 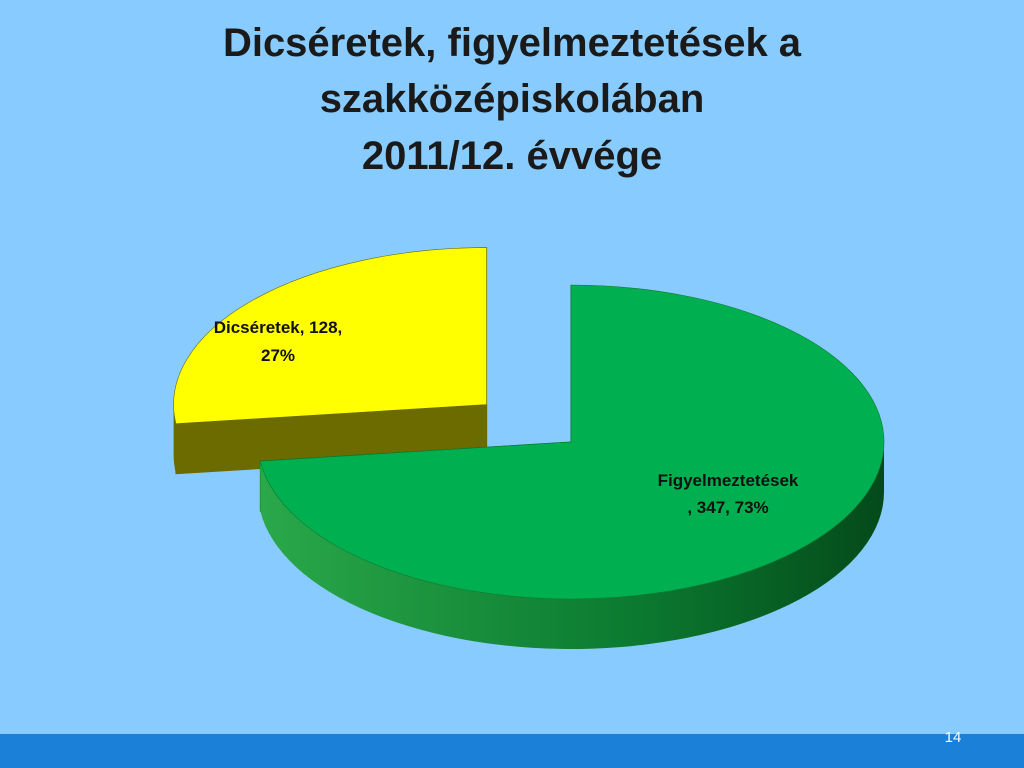 What do you see at coordinates (278, 327) in the screenshot?
I see `data-label: Dicséretek, 128,` at bounding box center [278, 327].